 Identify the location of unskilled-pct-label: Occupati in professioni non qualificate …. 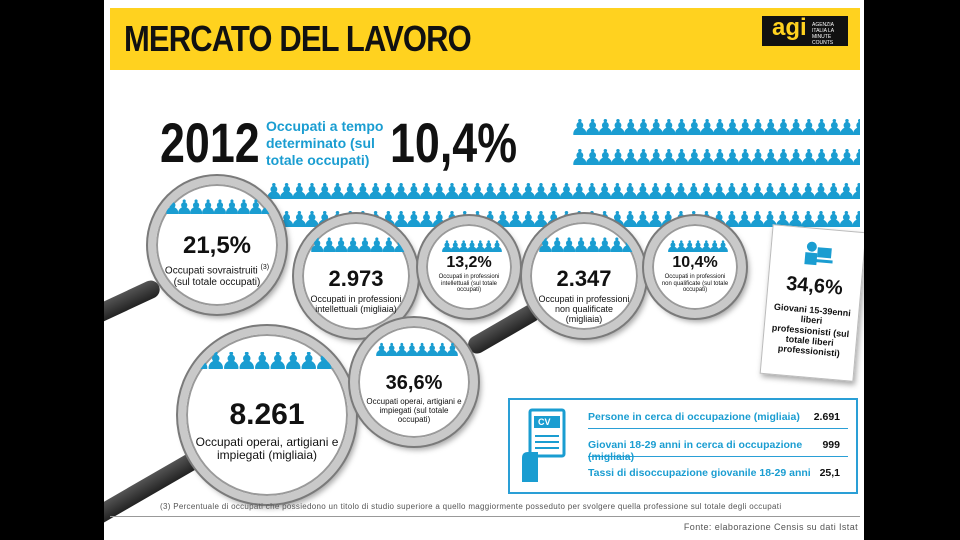
(695, 284).